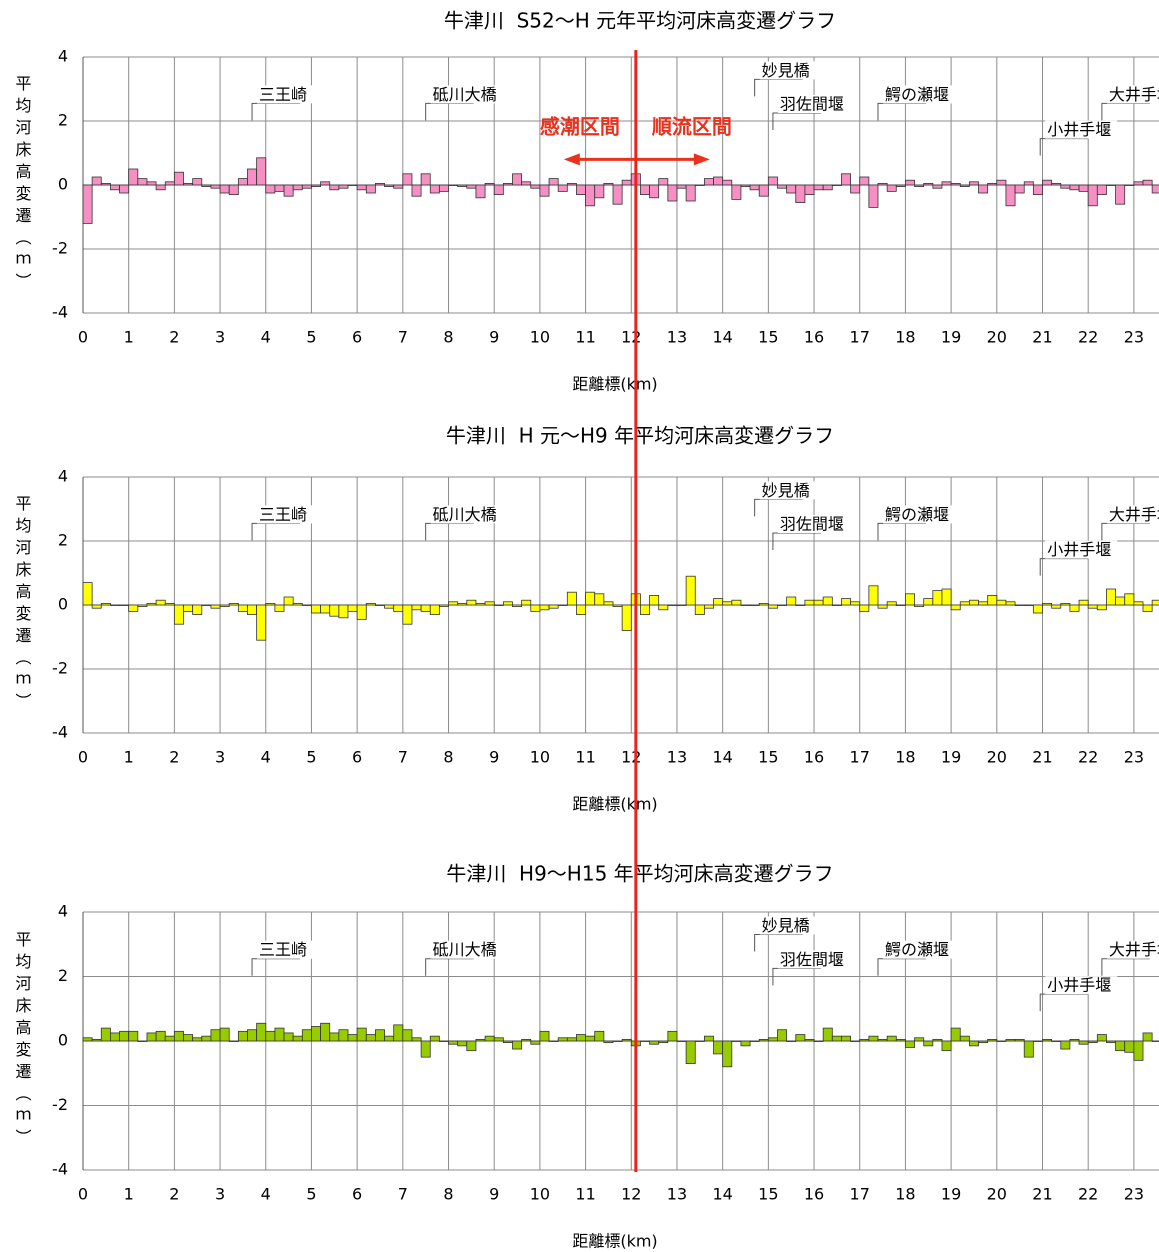  Describe the element at coordinates (768, 757) in the screenshot. I see `x-tick-label: 15` at that location.